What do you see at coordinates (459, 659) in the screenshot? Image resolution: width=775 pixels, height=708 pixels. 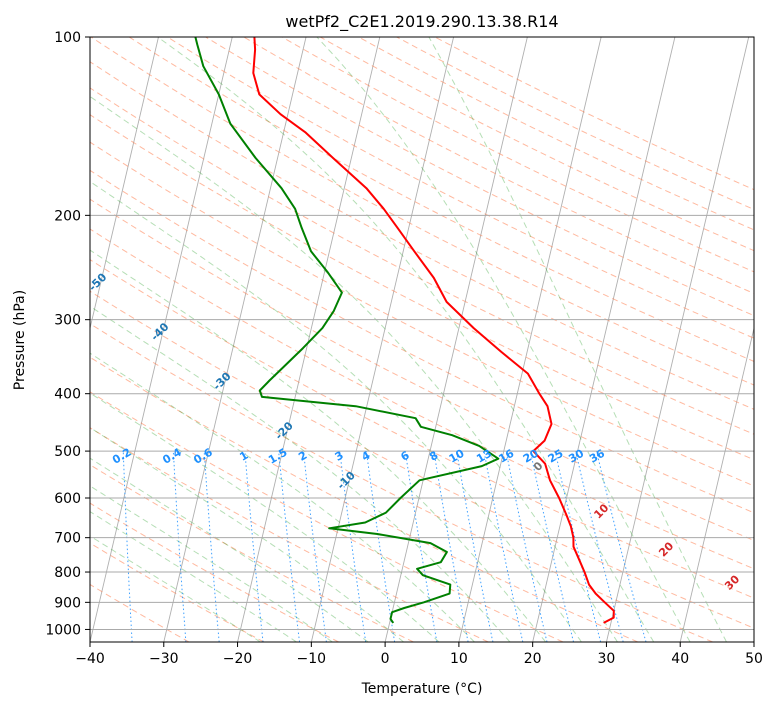 I see `x-tick-label: 10` at bounding box center [459, 659].